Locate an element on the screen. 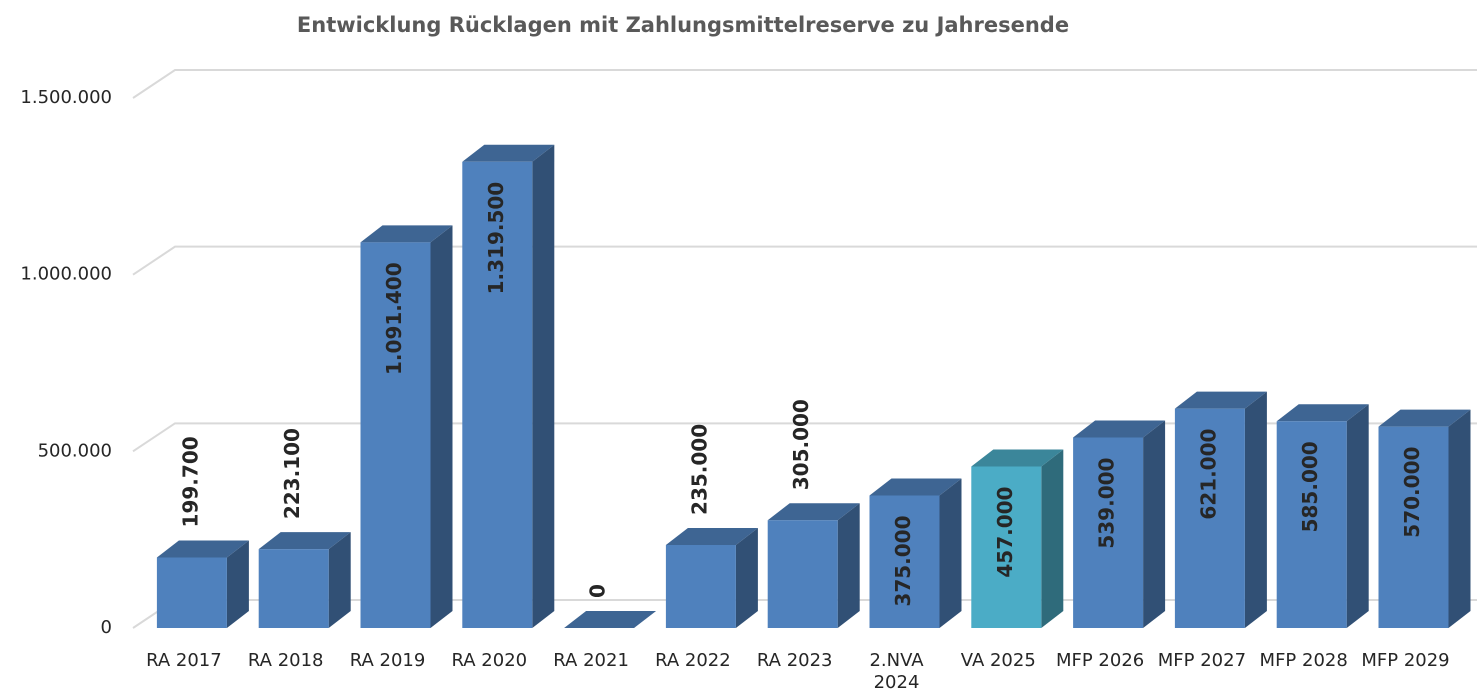 This screenshot has height=695, width=1477. y-tick-label: 500.000 is located at coordinates (75, 450).